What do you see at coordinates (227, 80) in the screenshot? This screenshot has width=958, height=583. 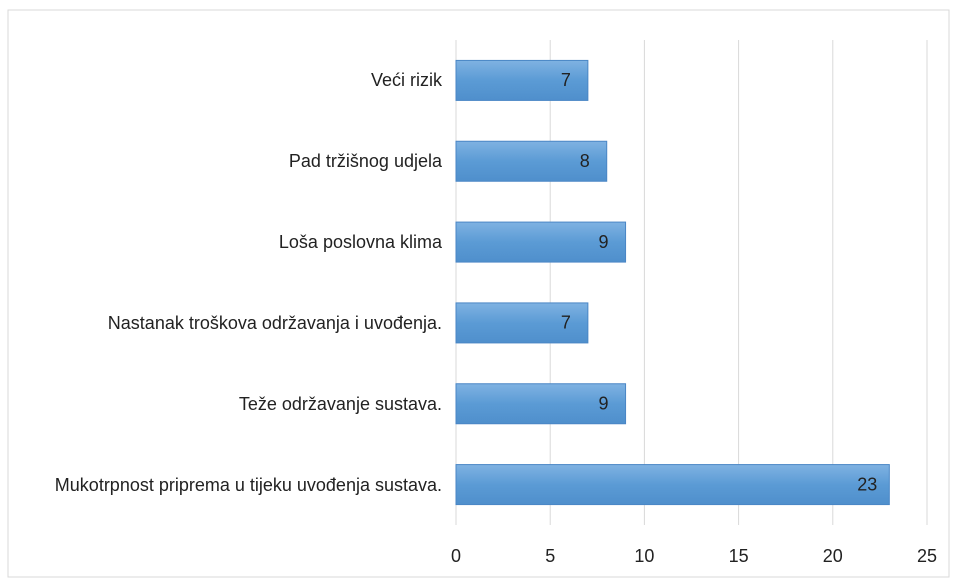 I see `category-label: Veći rizik` at bounding box center [227, 80].